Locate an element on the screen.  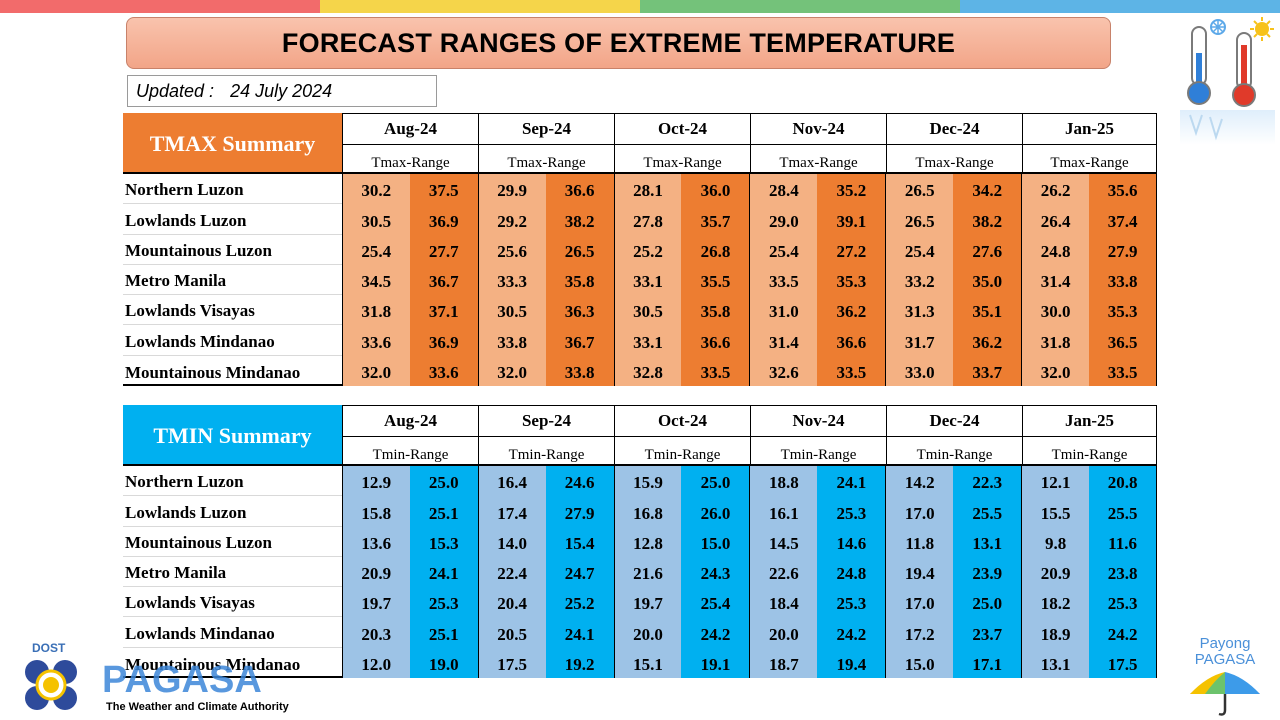
top-color-bar is located at coordinates (640, 6).